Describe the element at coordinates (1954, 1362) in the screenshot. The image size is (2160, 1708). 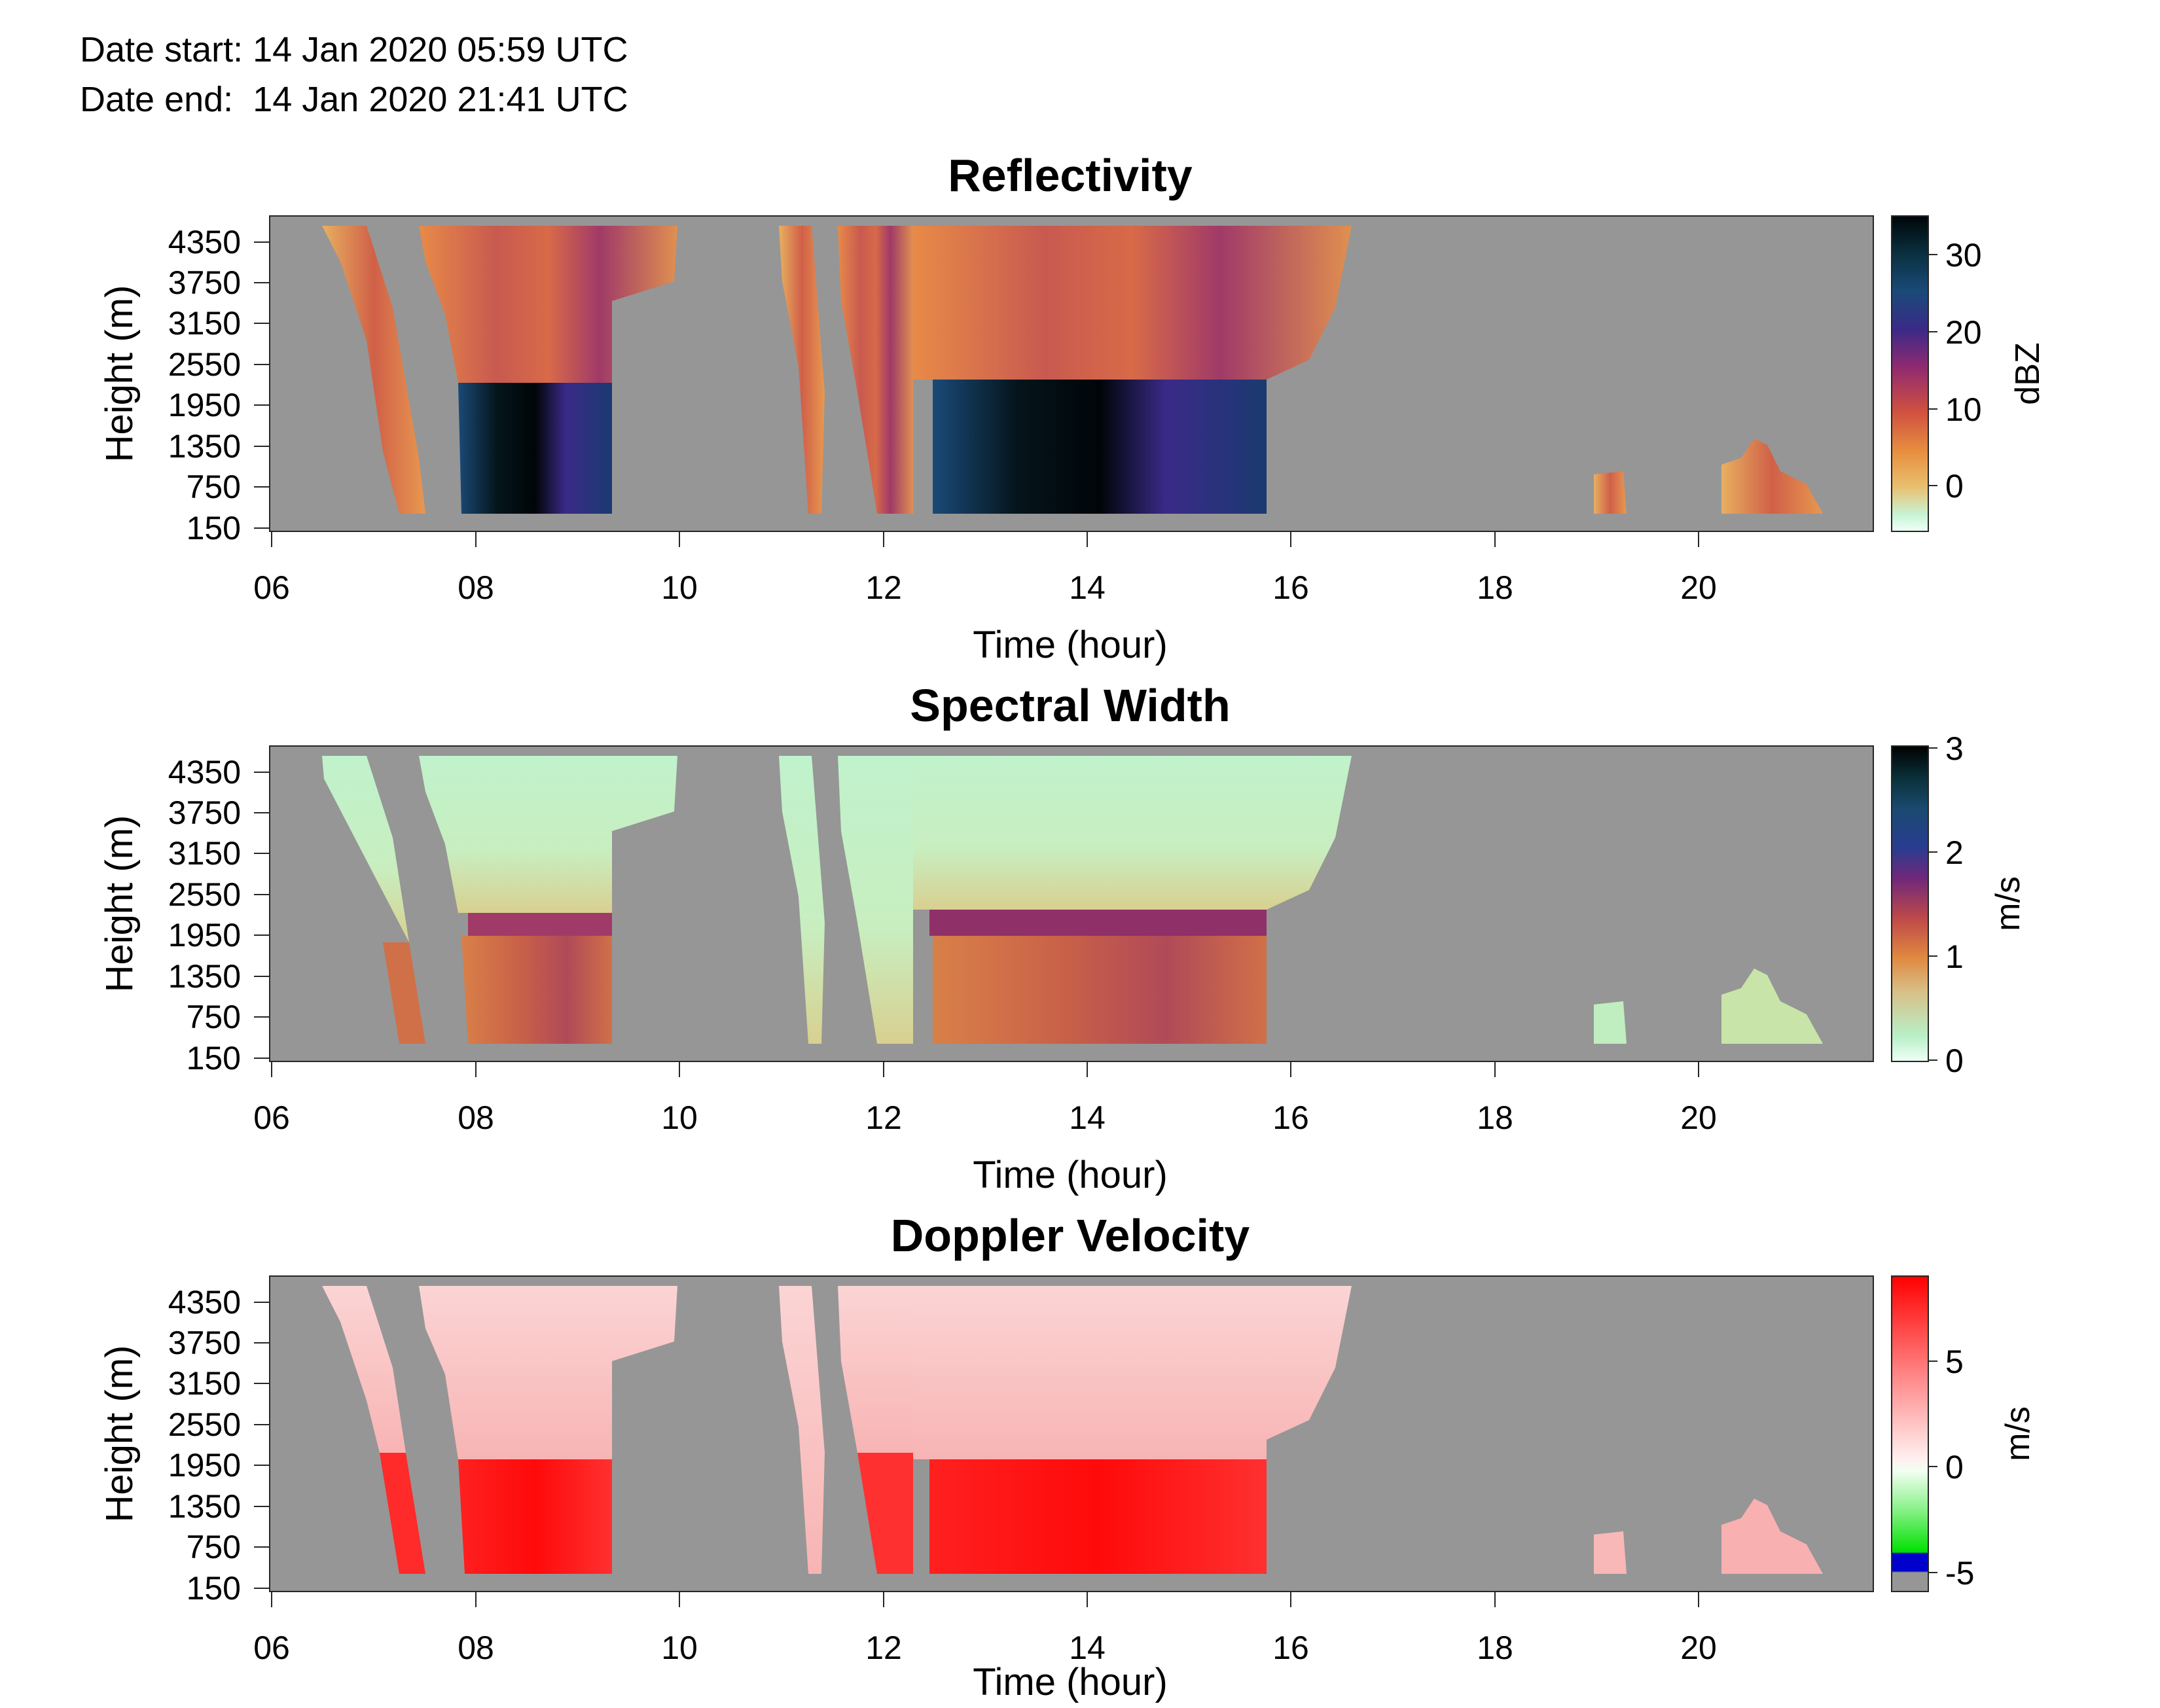
I see `colorbar-tick-label: 5` at that location.